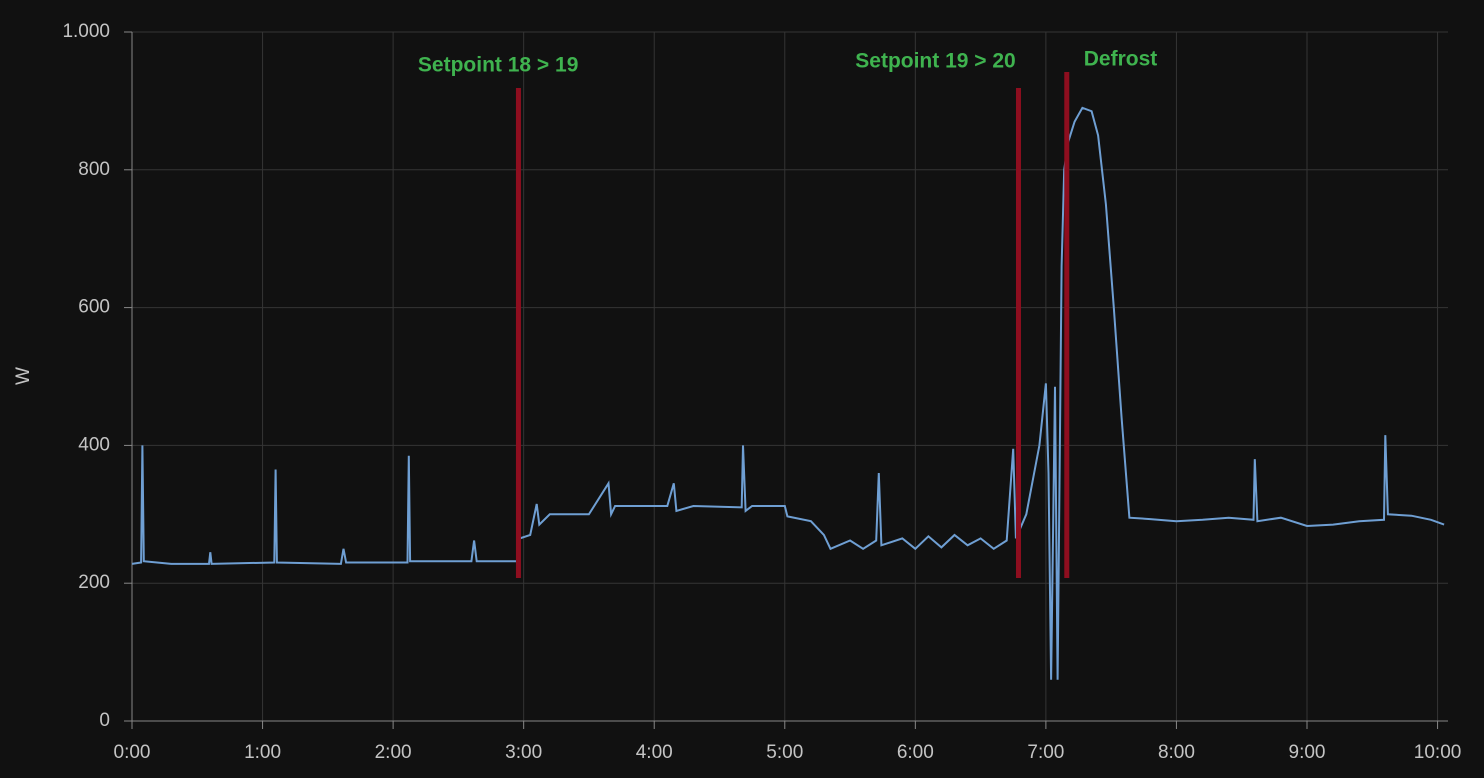 The width and height of the screenshot is (1484, 778). What do you see at coordinates (94, 307) in the screenshot?
I see `y-tick-label: 600` at bounding box center [94, 307].